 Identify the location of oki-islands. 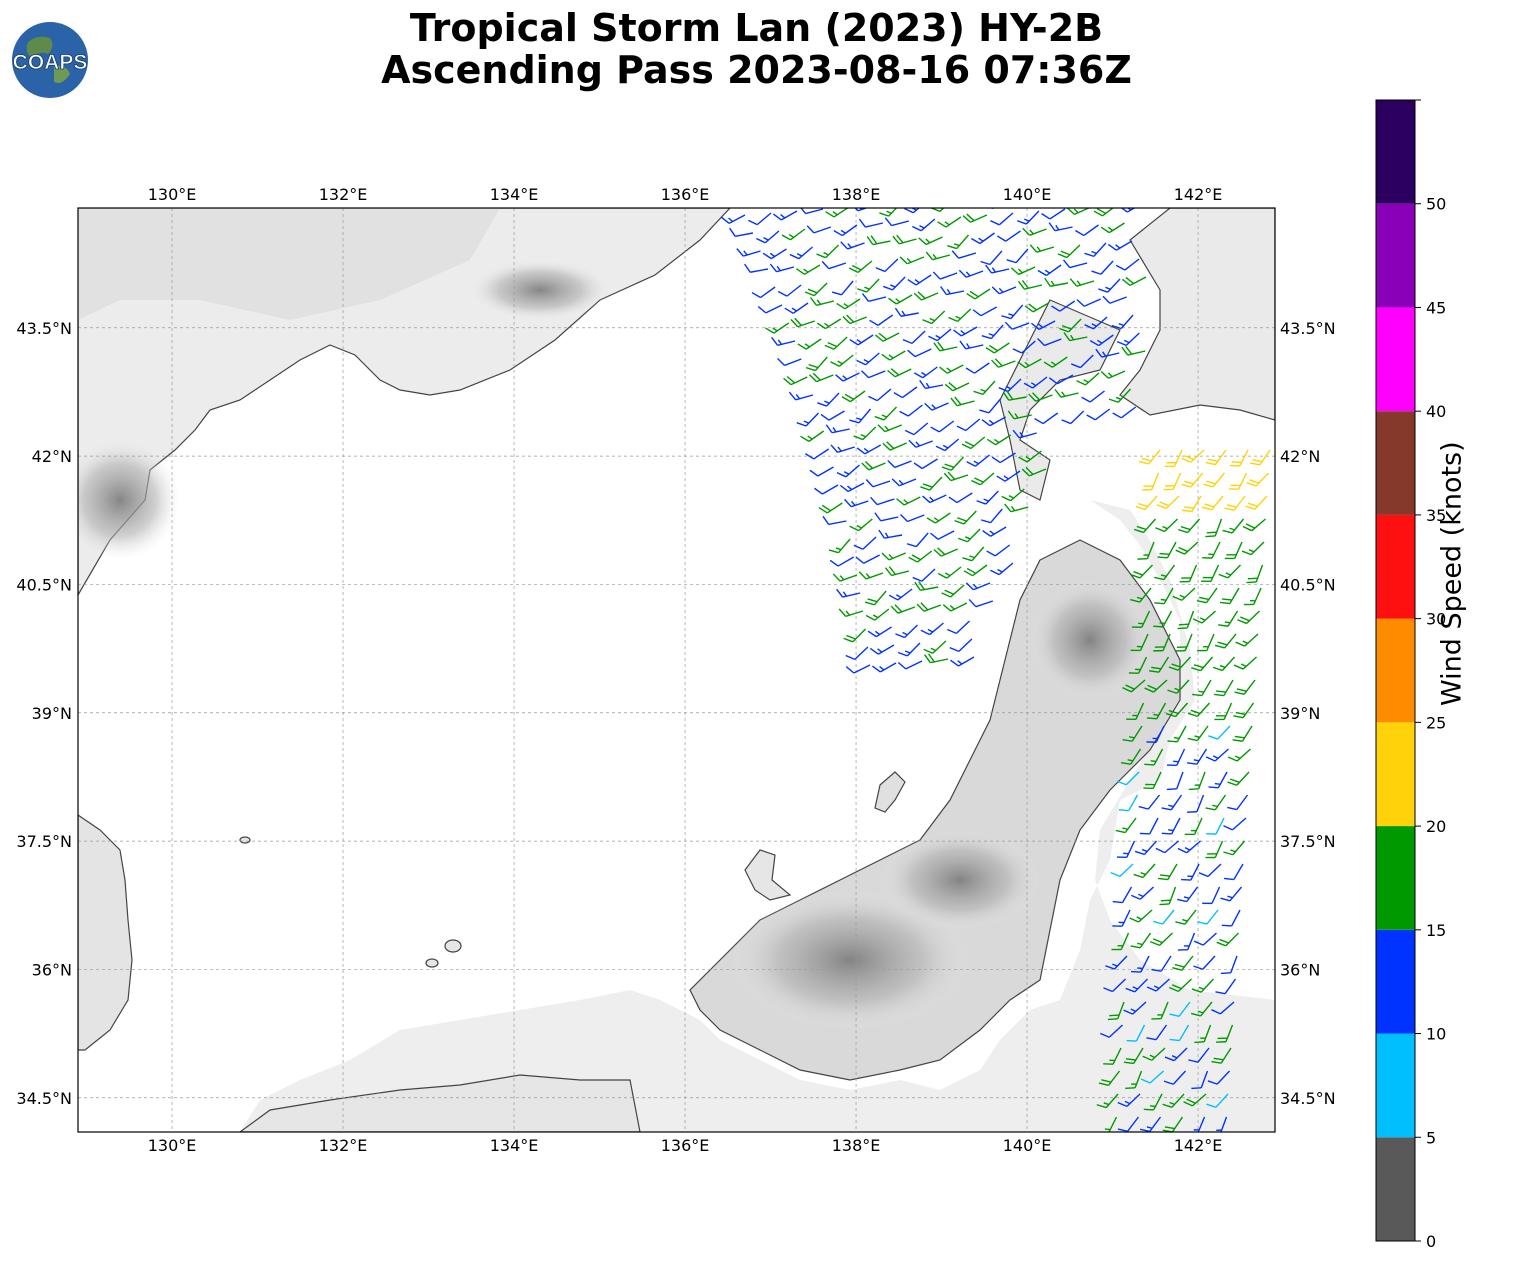
(453, 946).